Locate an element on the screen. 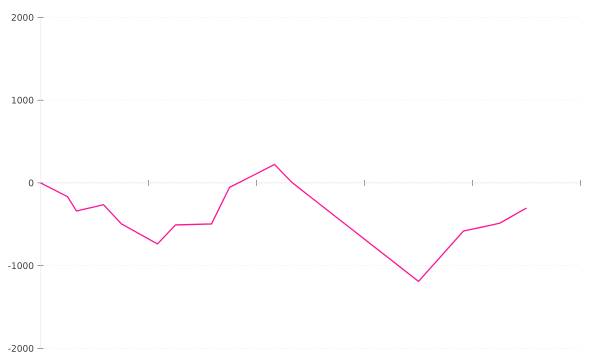  y-tick-label: 2000 is located at coordinates (23, 17).